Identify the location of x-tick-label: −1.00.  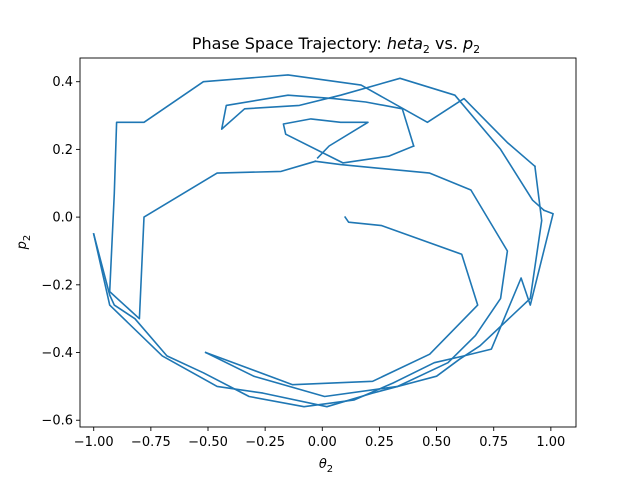
(94, 442).